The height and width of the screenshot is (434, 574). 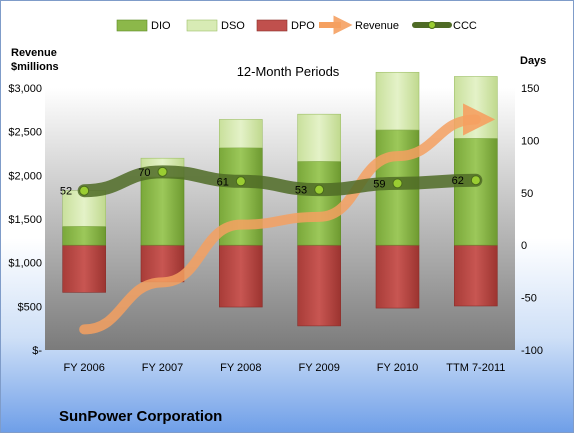 What do you see at coordinates (532, 220) in the screenshot?
I see `right-axis: -100 -50 0 50 100 150` at bounding box center [532, 220].